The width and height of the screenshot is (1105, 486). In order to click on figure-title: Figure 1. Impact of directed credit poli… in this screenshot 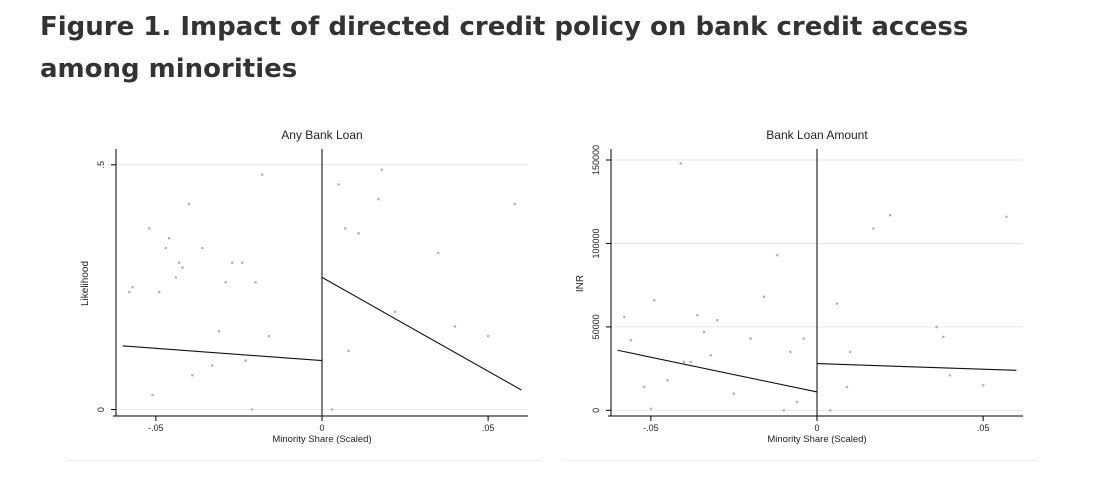, I will do `click(504, 48)`.